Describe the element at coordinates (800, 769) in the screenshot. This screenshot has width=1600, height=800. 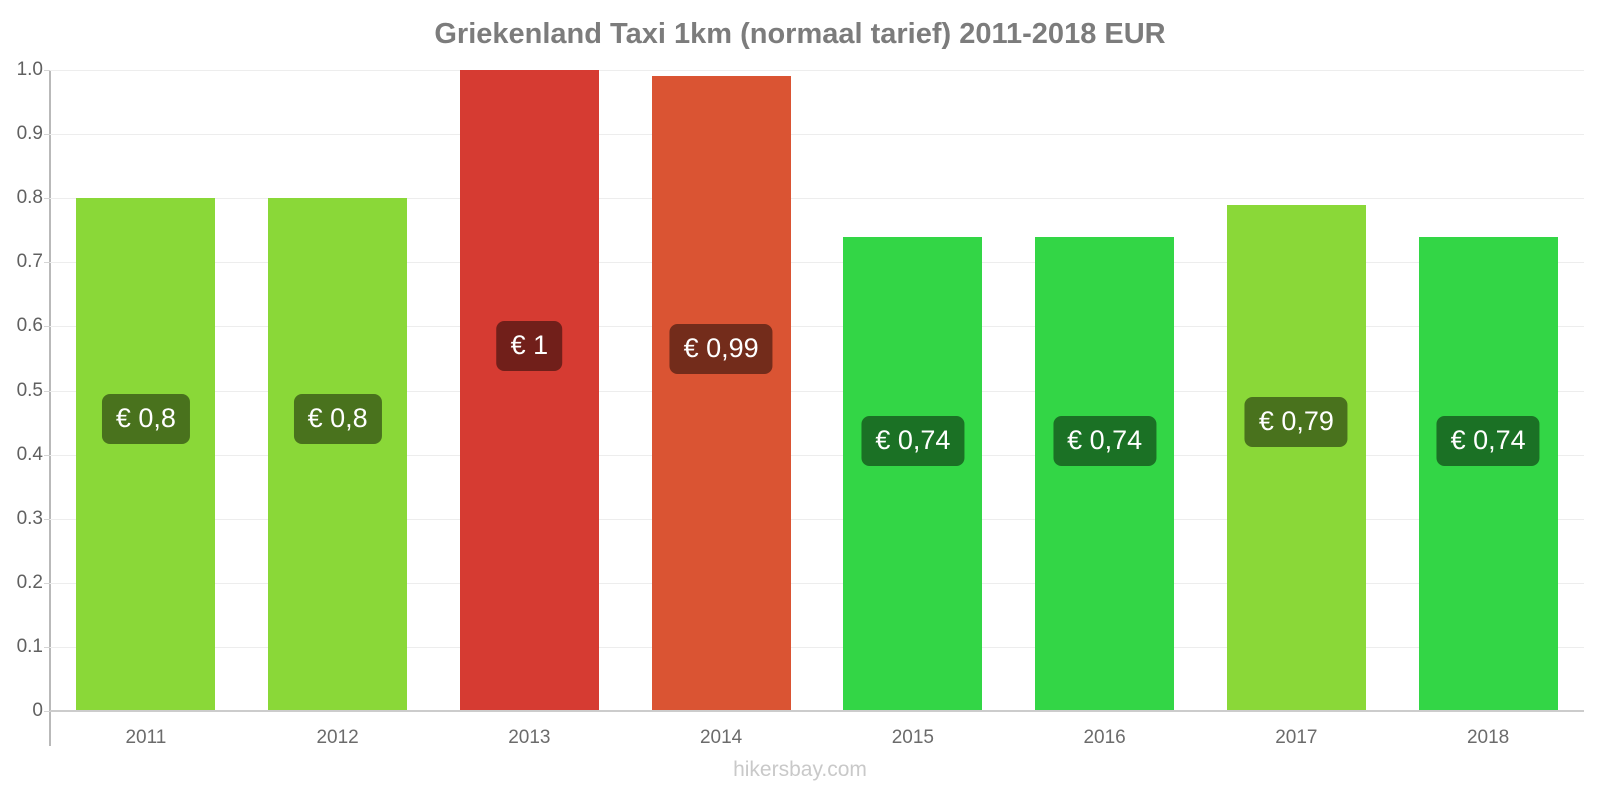
I see `watermark: hikersbay.com` at that location.